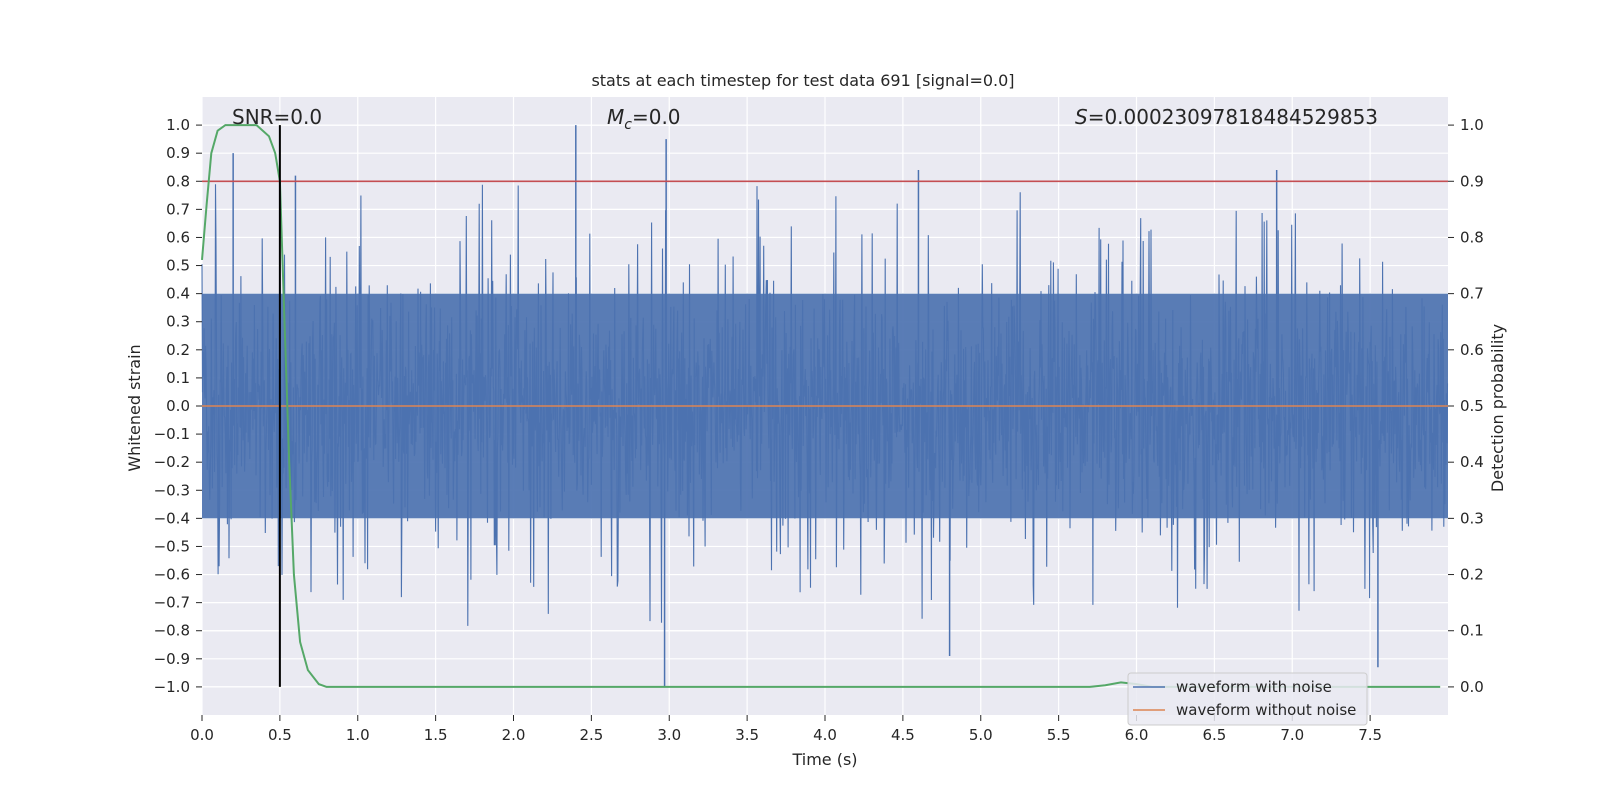 This screenshot has width=1600, height=800. What do you see at coordinates (591, 735) in the screenshot?
I see `x-tick-label: 2.5` at bounding box center [591, 735].